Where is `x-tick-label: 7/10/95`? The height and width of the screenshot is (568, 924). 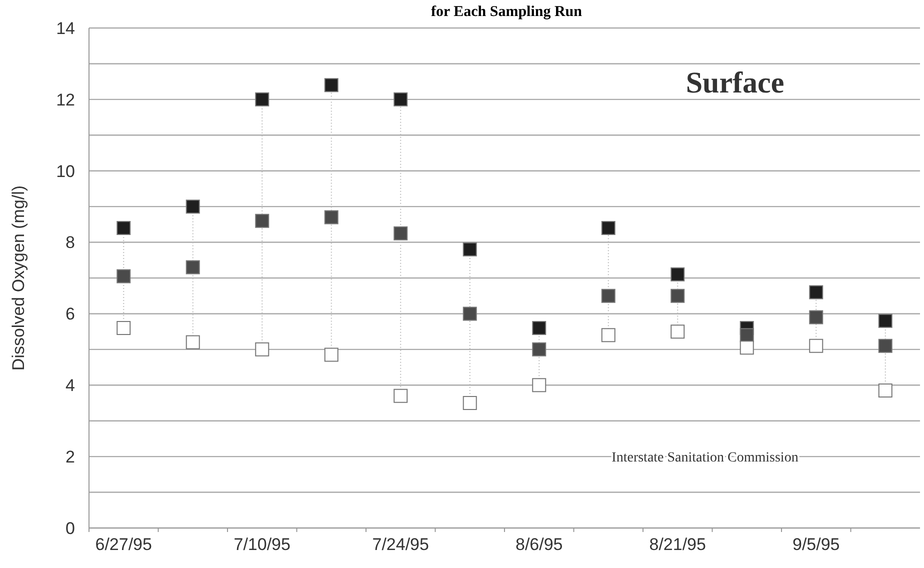 x-tick-label: 7/10/95 is located at coordinates (262, 544).